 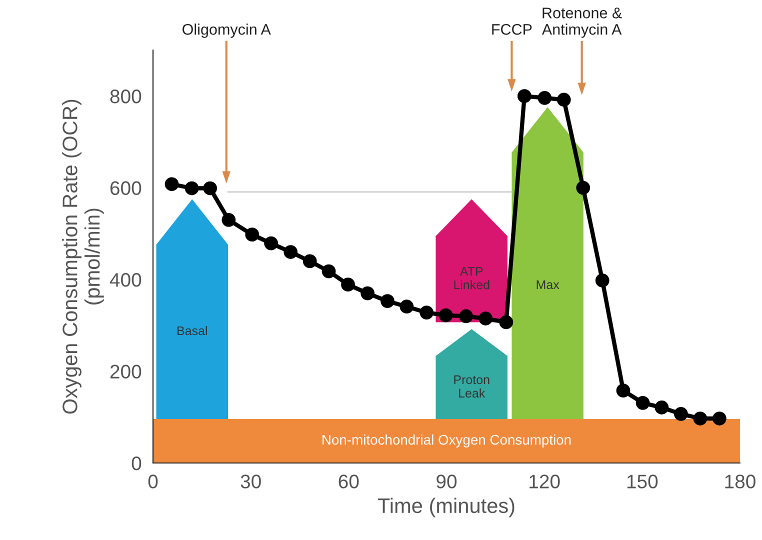 I want to click on x-tick-label: 60, so click(x=348, y=481).